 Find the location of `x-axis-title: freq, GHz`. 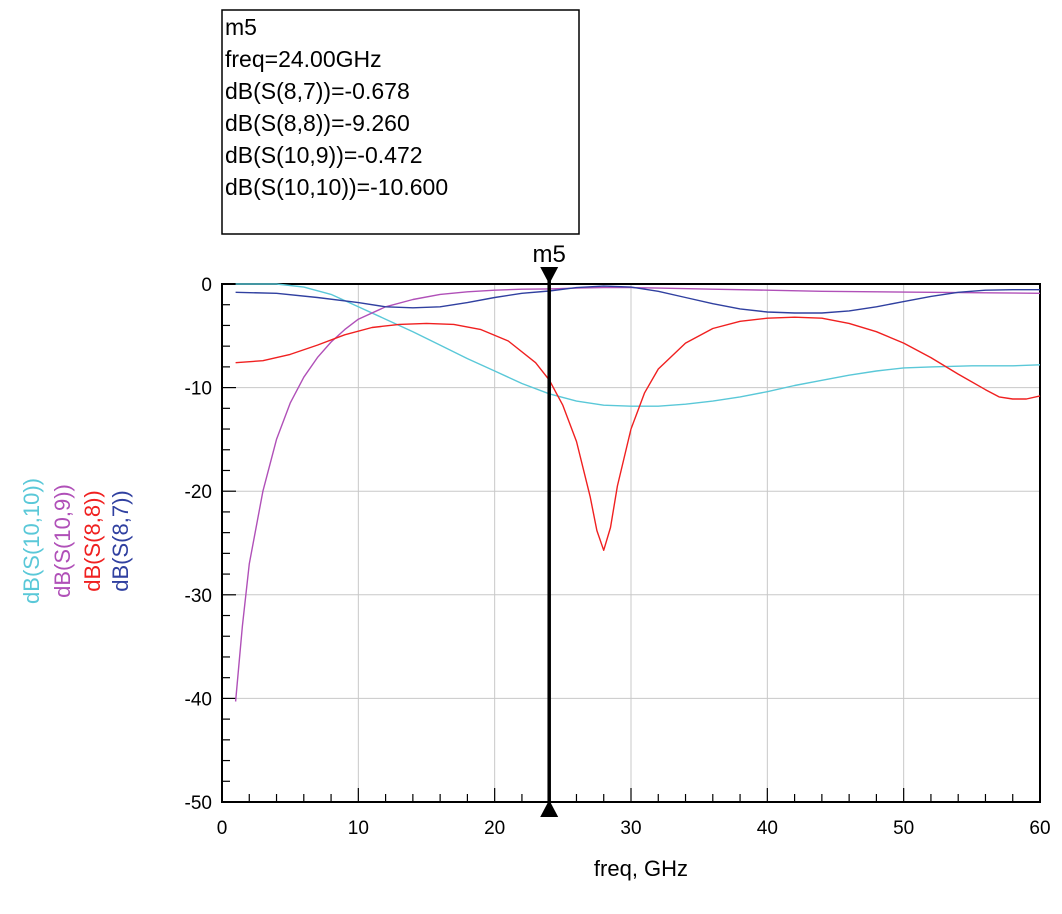

x-axis-title: freq, GHz is located at coordinates (641, 868).